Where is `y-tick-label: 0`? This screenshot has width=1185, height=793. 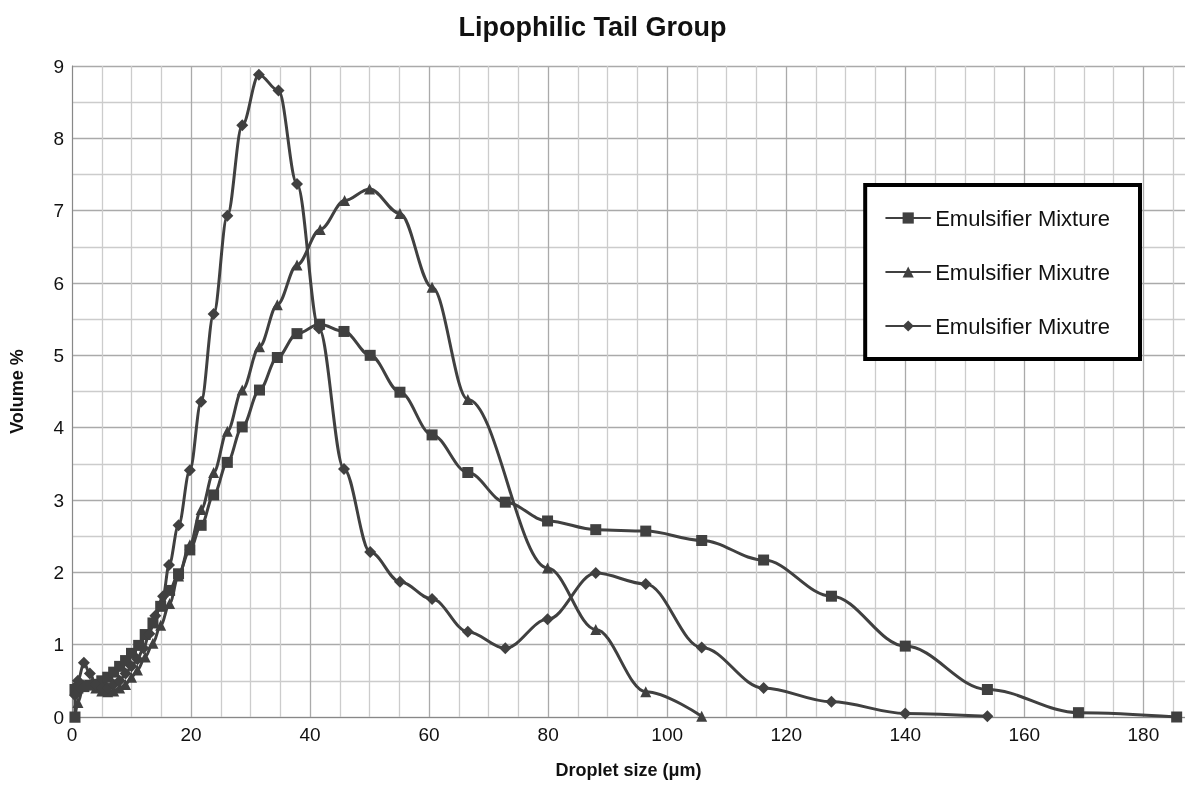
y-tick-label: 0 is located at coordinates (58, 717).